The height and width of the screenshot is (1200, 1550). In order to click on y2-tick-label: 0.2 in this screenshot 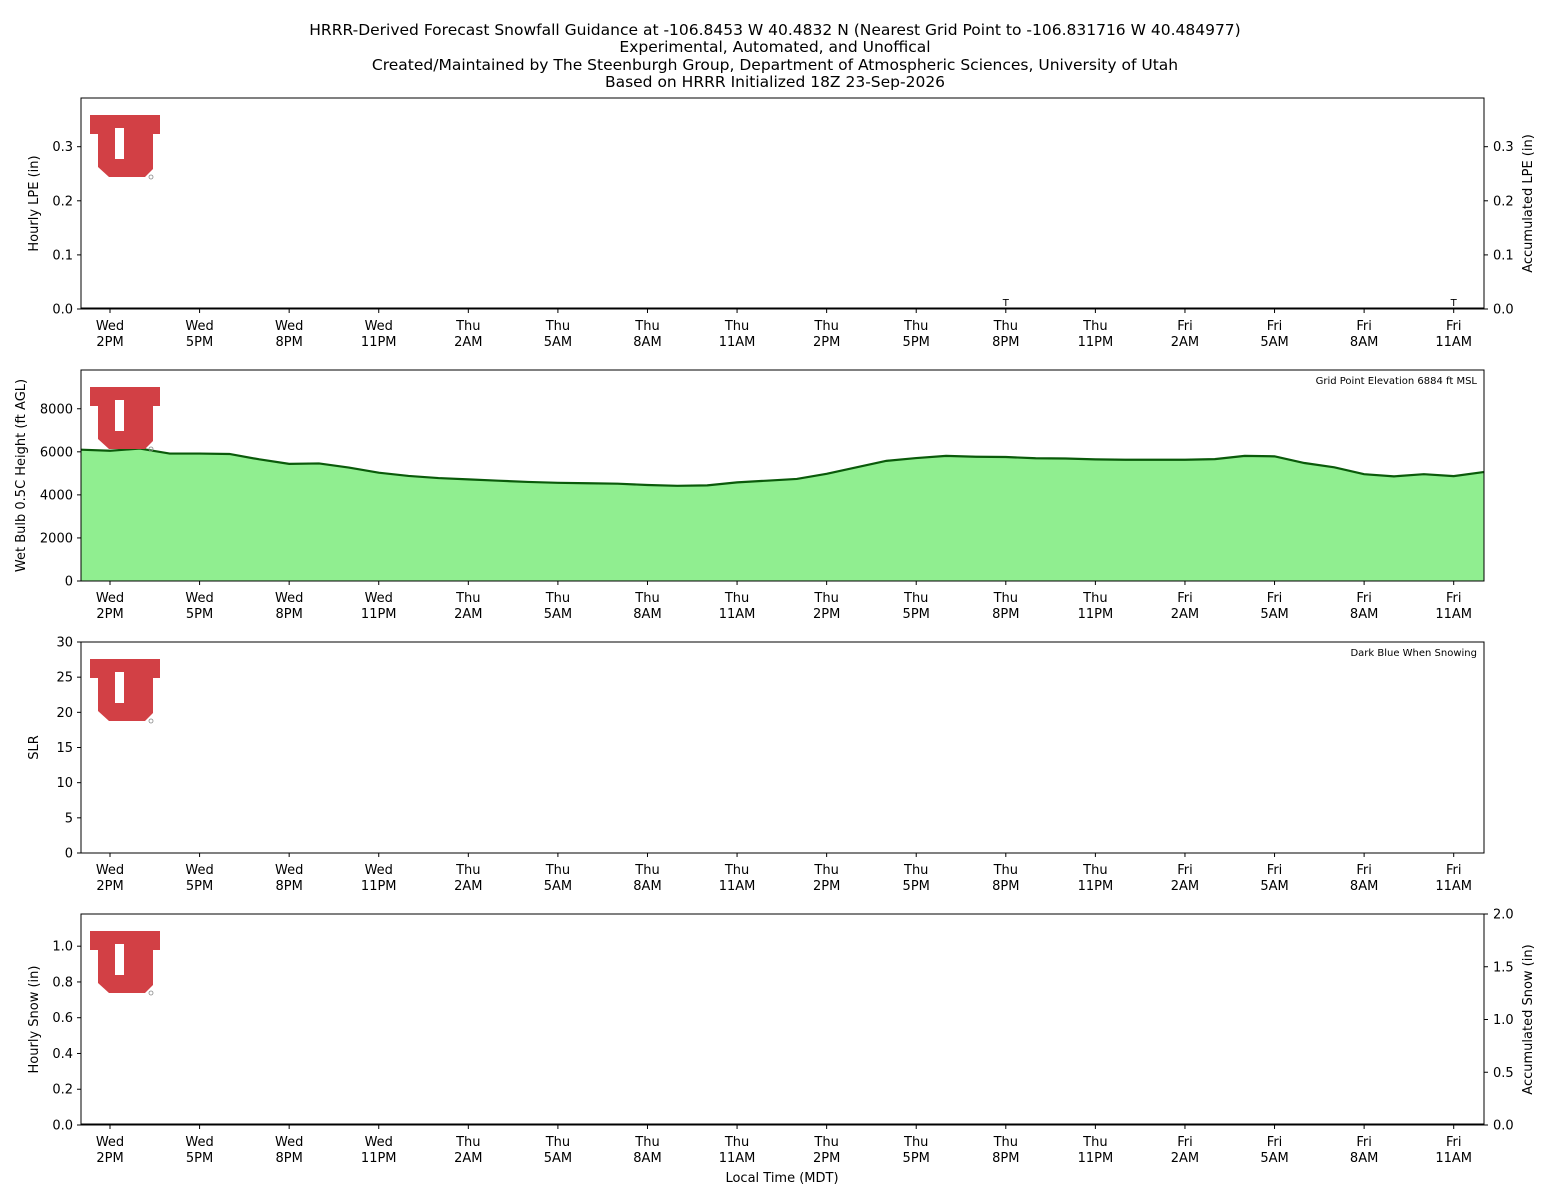, I will do `click(1503, 201)`.